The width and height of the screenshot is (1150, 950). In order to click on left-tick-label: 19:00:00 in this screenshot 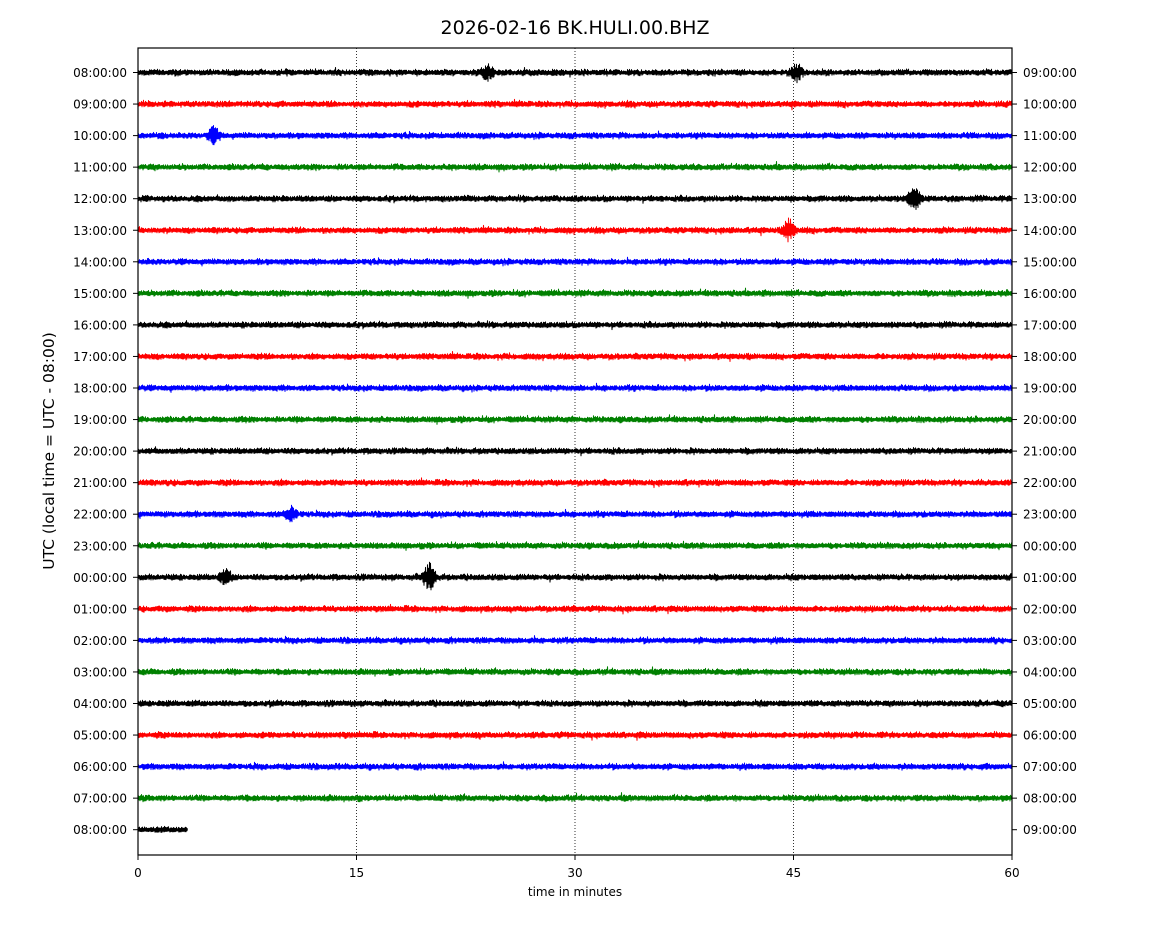, I will do `click(100, 420)`.